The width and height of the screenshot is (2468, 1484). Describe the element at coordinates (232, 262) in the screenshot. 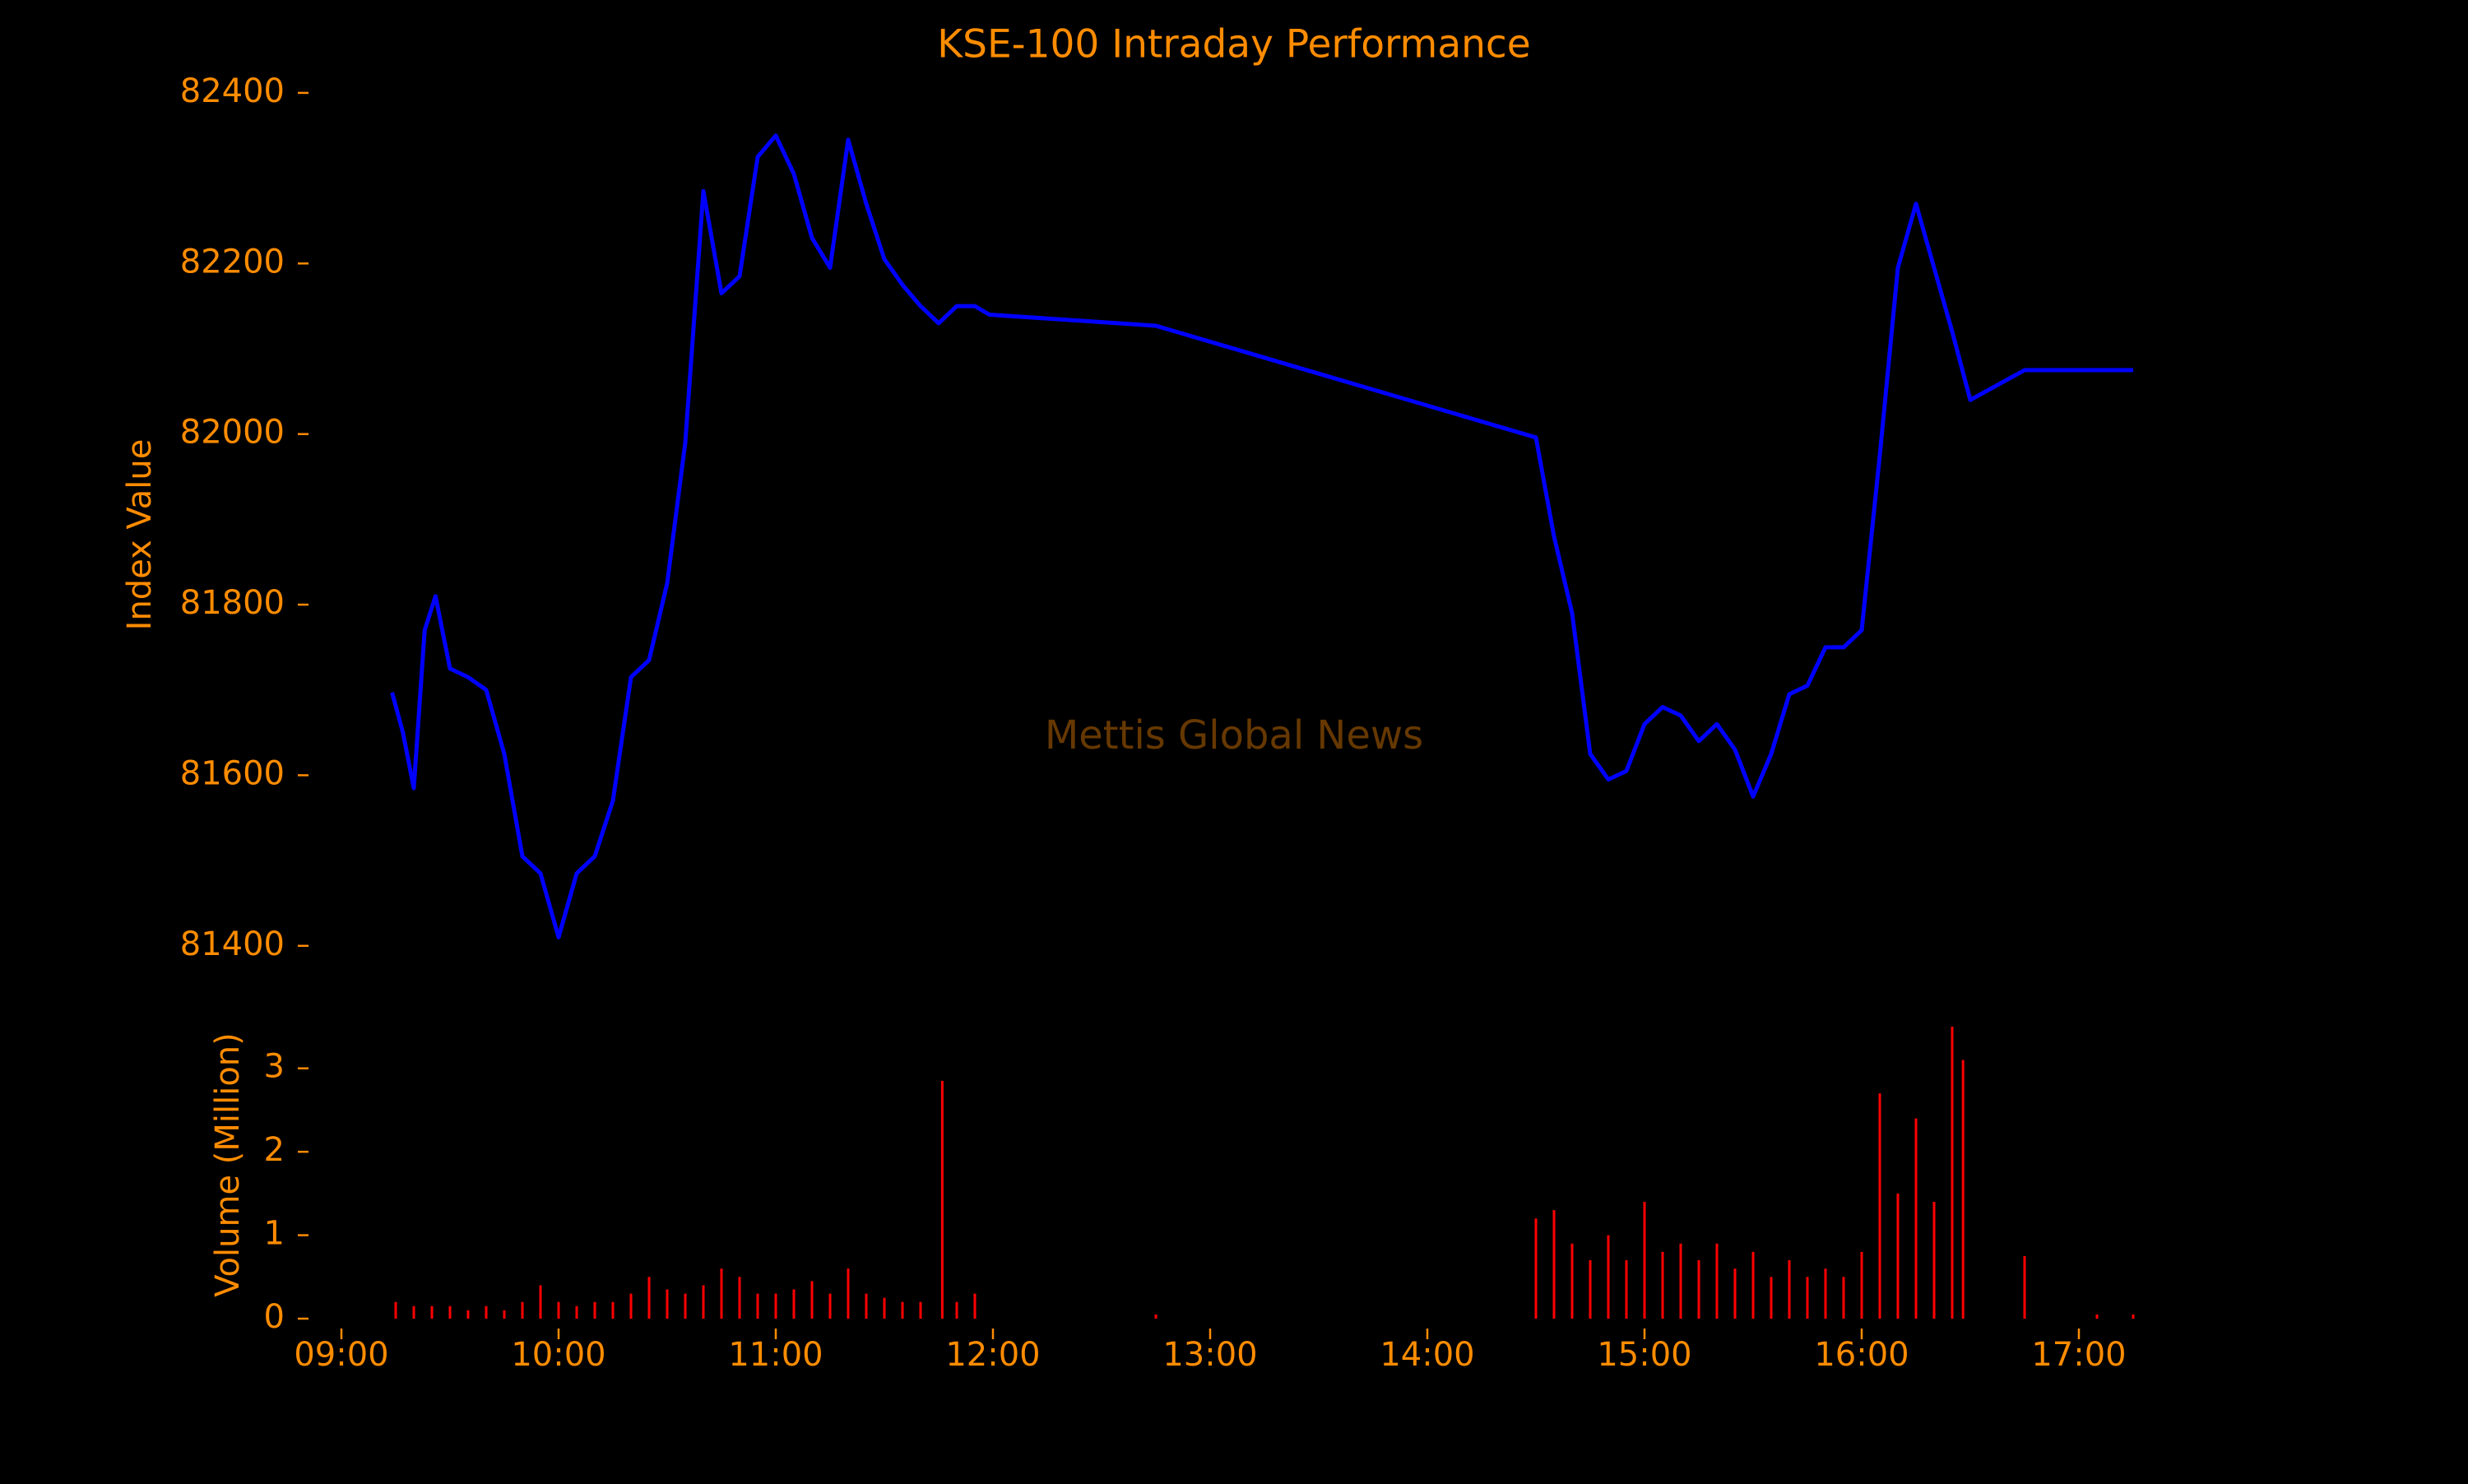

I see `y-tick-label: 82200` at that location.